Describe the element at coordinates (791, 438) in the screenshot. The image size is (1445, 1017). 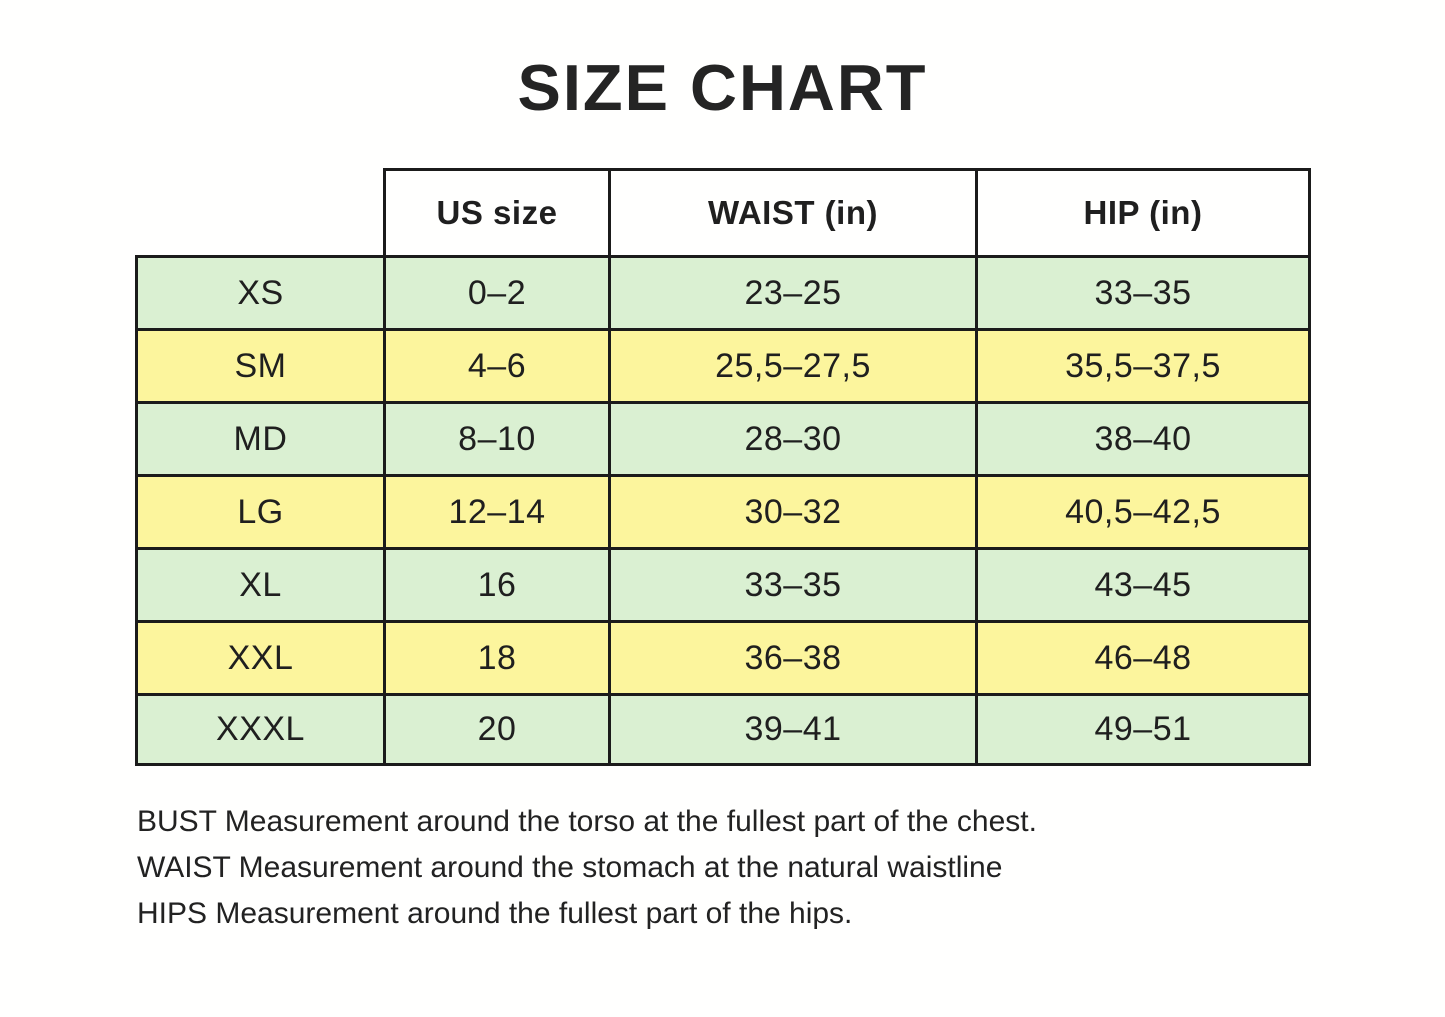
I see `table-cell: 28–30` at that location.